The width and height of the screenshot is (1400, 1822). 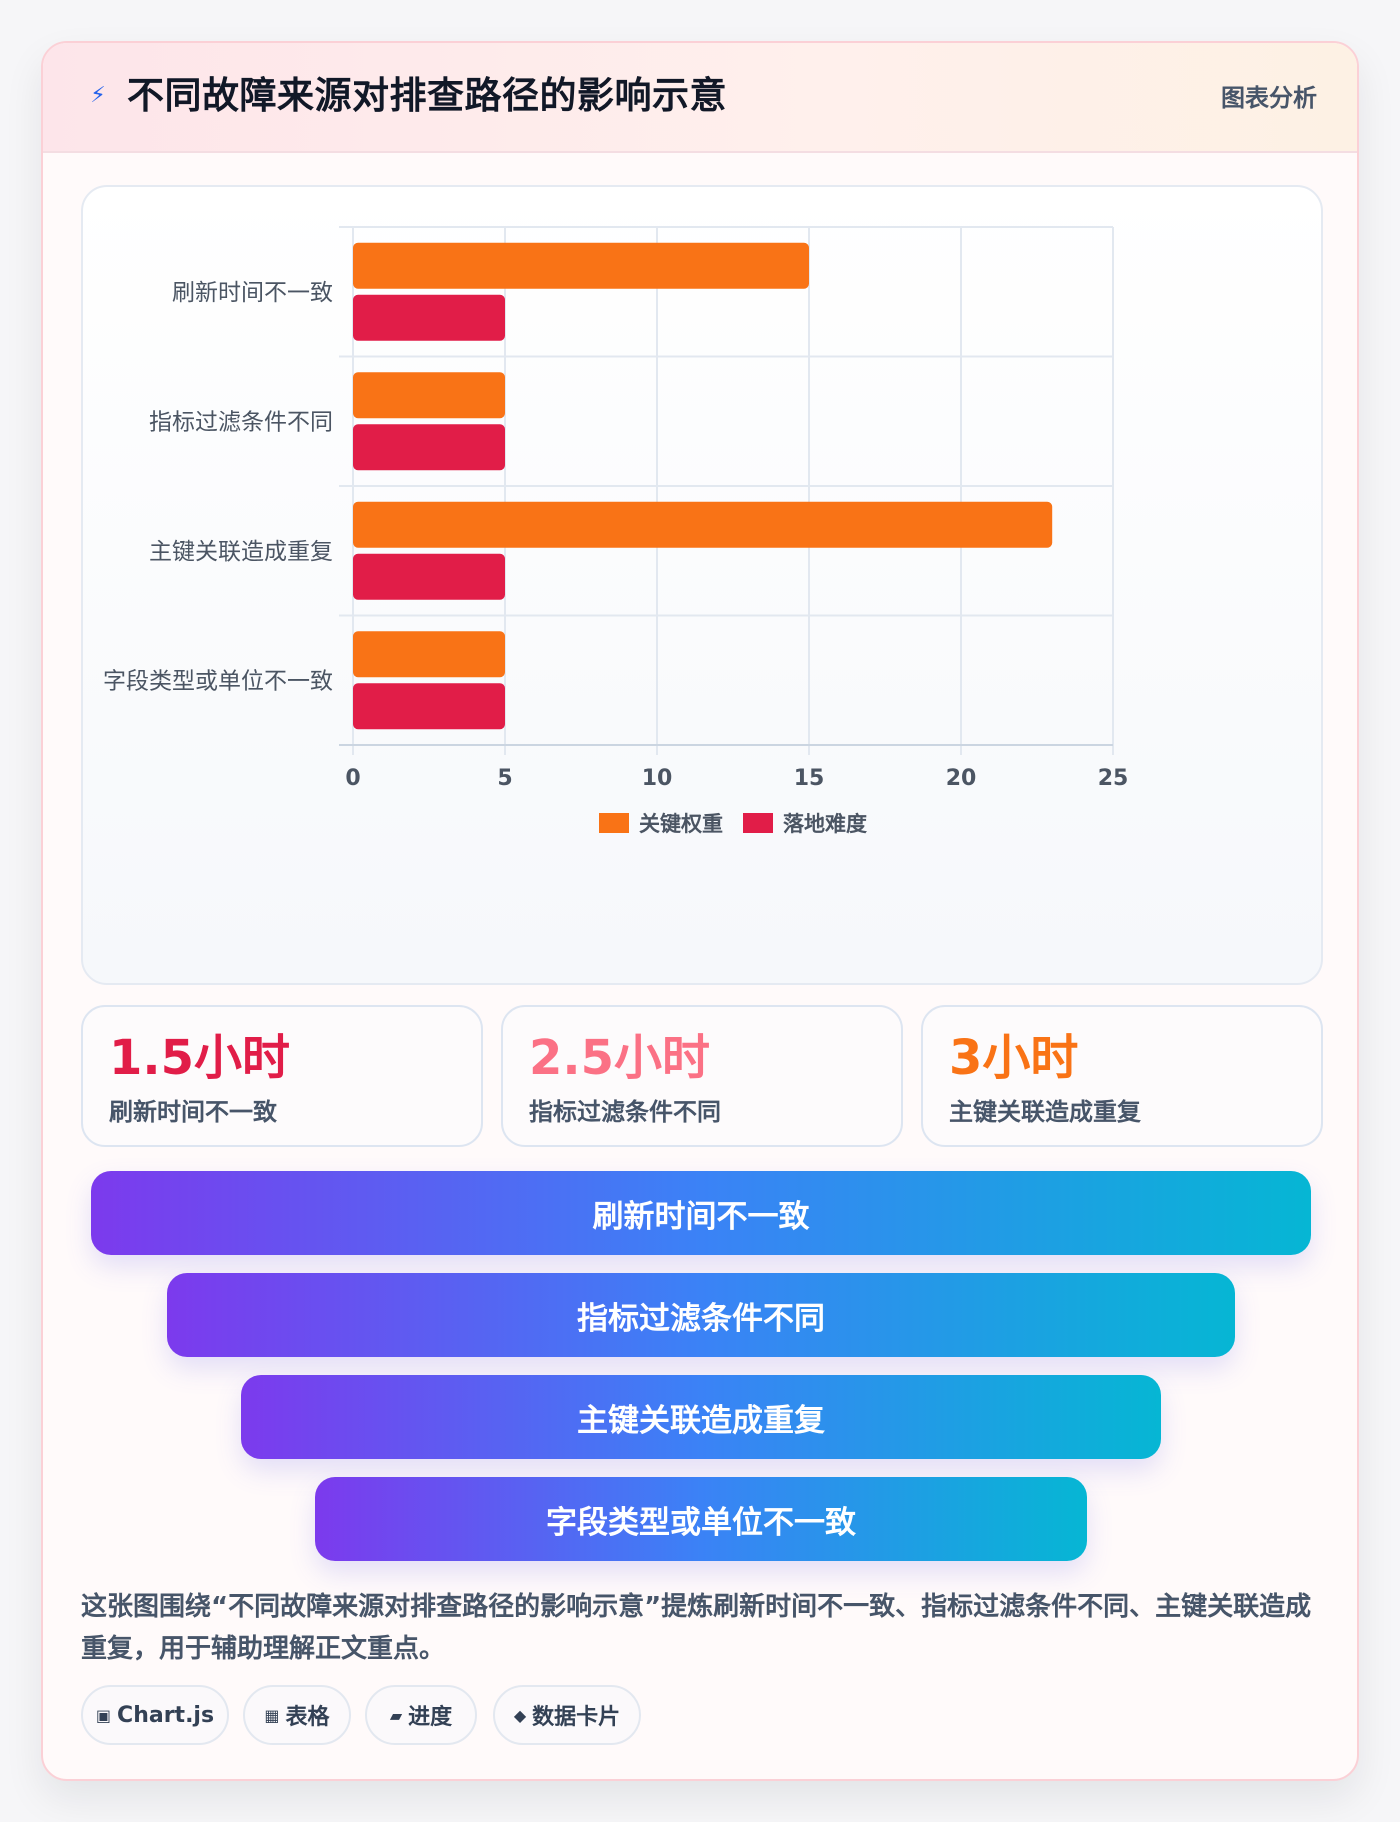 I want to click on badge-progress: ▰ 进度, so click(x=421, y=1715).